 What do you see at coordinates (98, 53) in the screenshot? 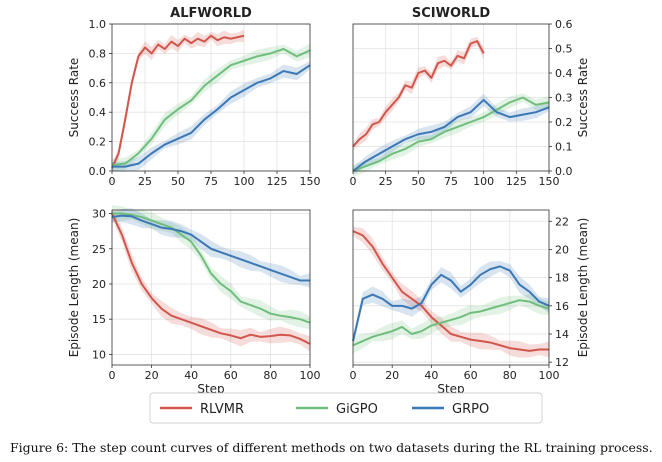
I see `y-tick-label: 0.8` at bounding box center [98, 53].